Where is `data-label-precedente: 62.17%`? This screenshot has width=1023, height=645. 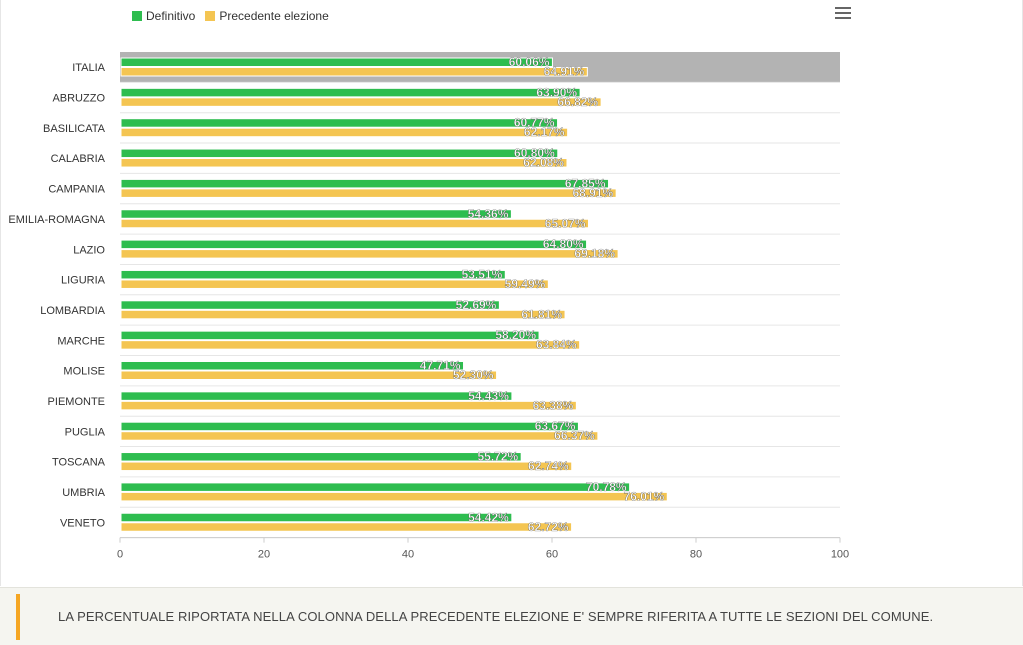
data-label-precedente: 62.17% is located at coordinates (544, 132).